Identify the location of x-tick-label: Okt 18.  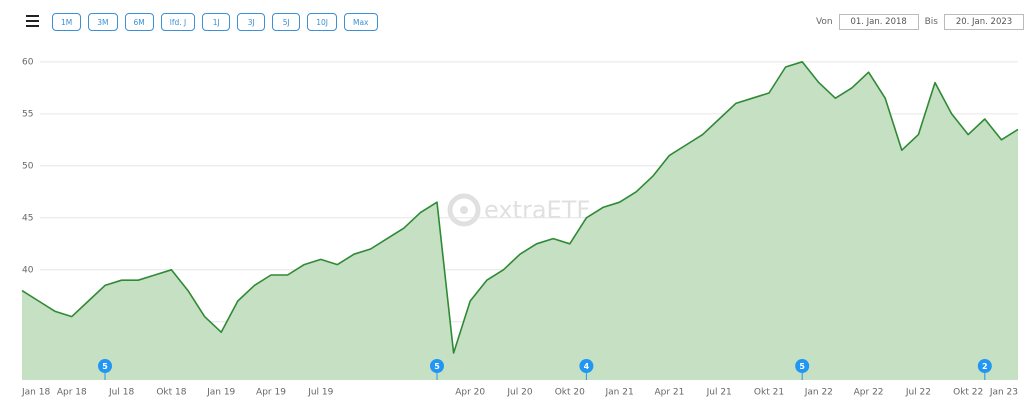
(171, 393).